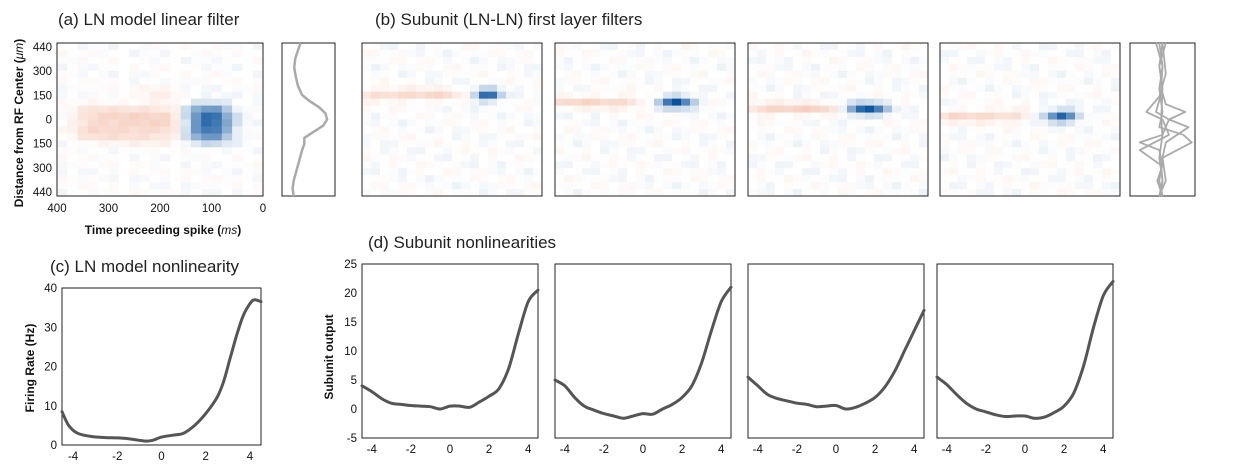  Describe the element at coordinates (1025, 351) in the screenshot. I see `panel-d-frame` at that location.